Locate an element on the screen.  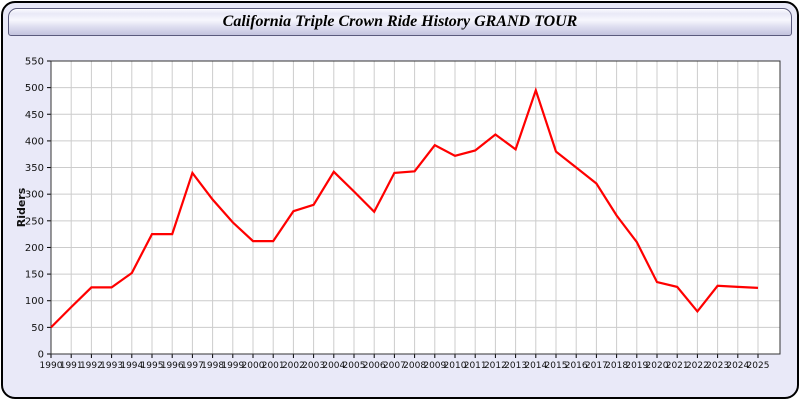
y-tick-label: 300 is located at coordinates (34, 195).